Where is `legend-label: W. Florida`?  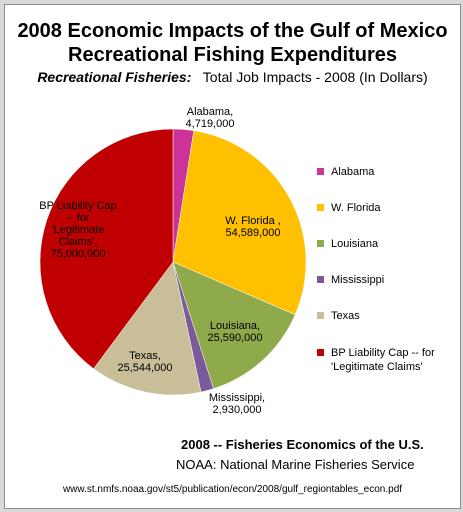
legend-label: W. Florida is located at coordinates (356, 208).